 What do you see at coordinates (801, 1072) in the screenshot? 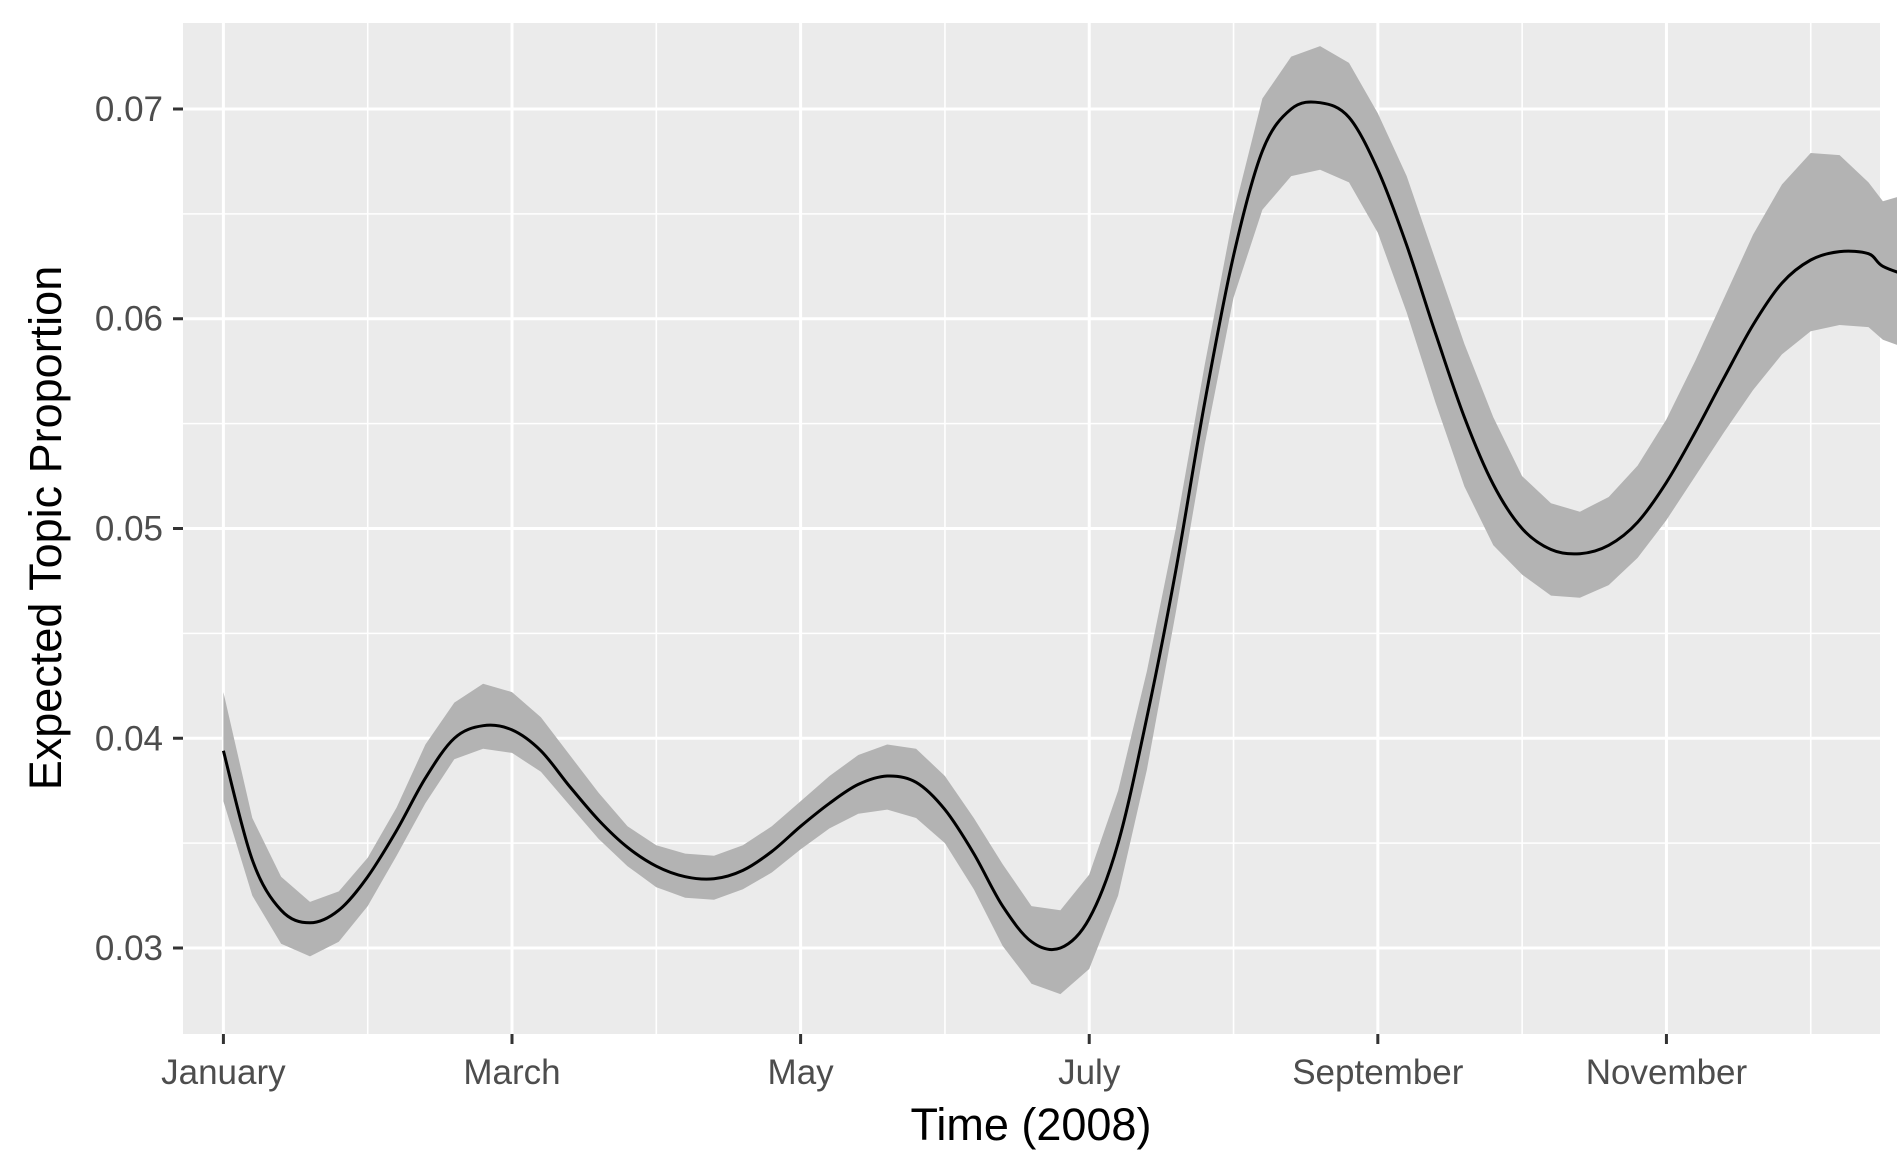
I see `x-tick-label: May` at bounding box center [801, 1072].